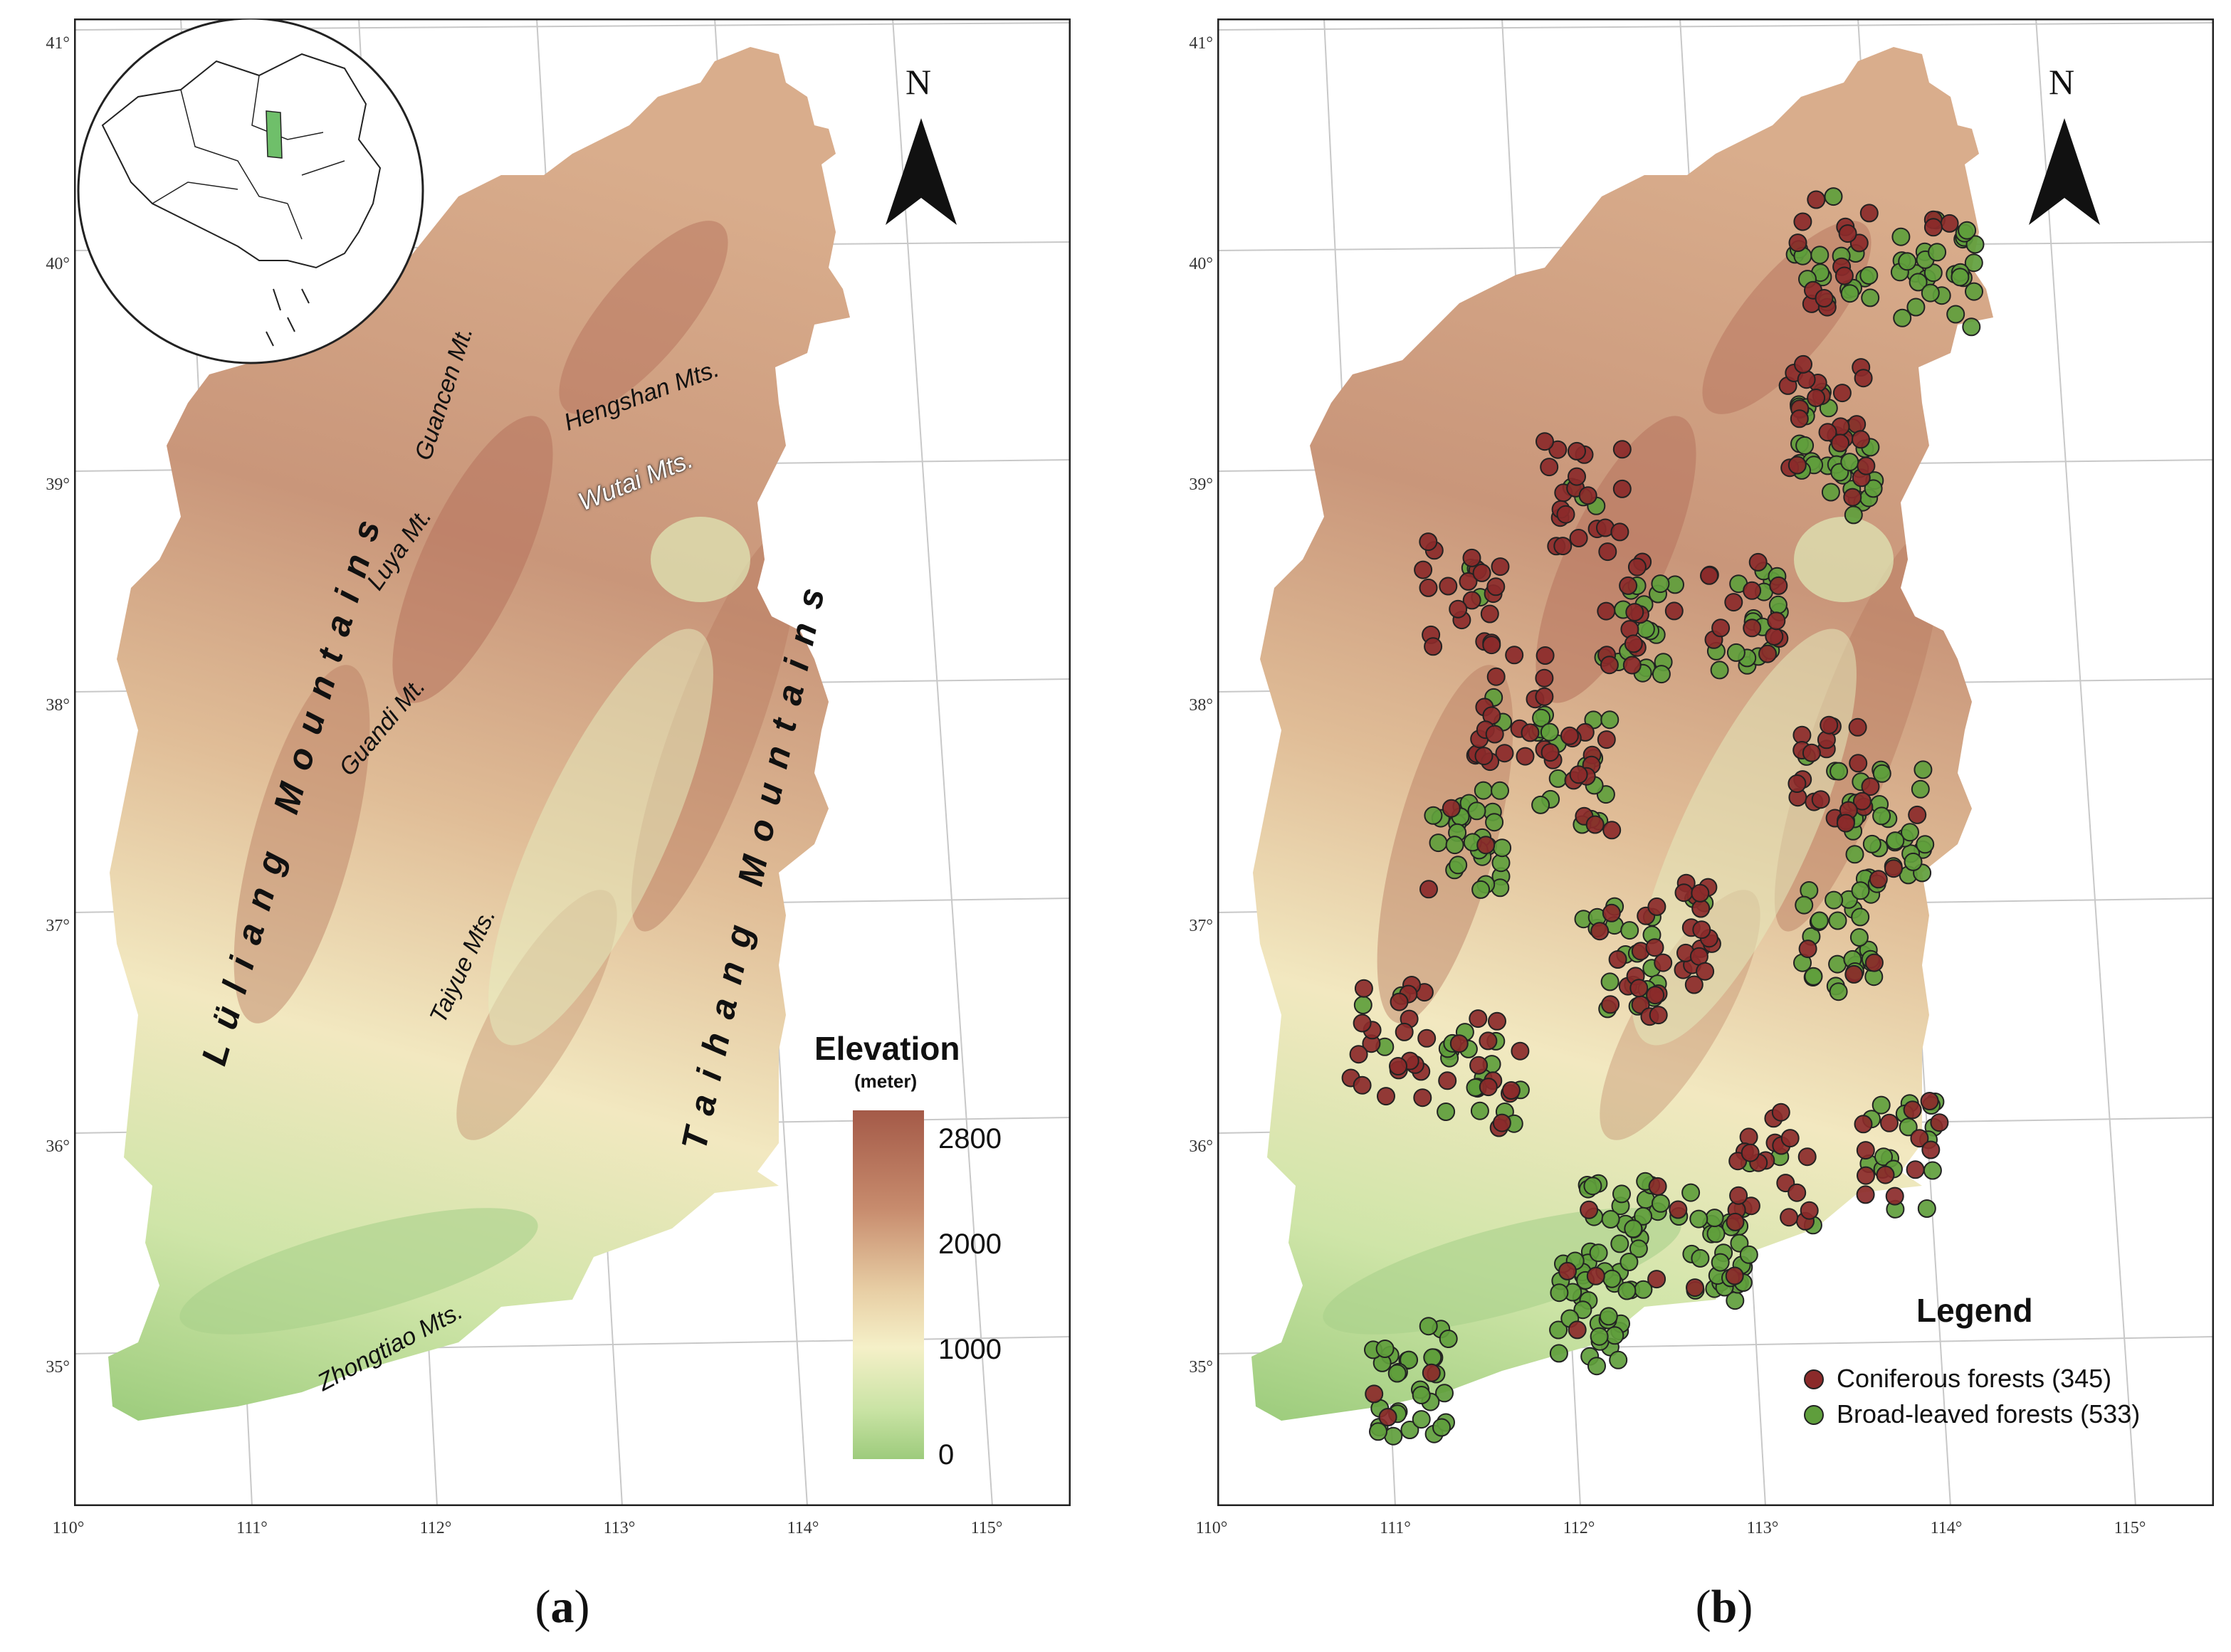 Image resolution: width=2231 pixels, height=1652 pixels. Describe the element at coordinates (58, 705) in the screenshot. I see `lat-label: 38°` at that location.